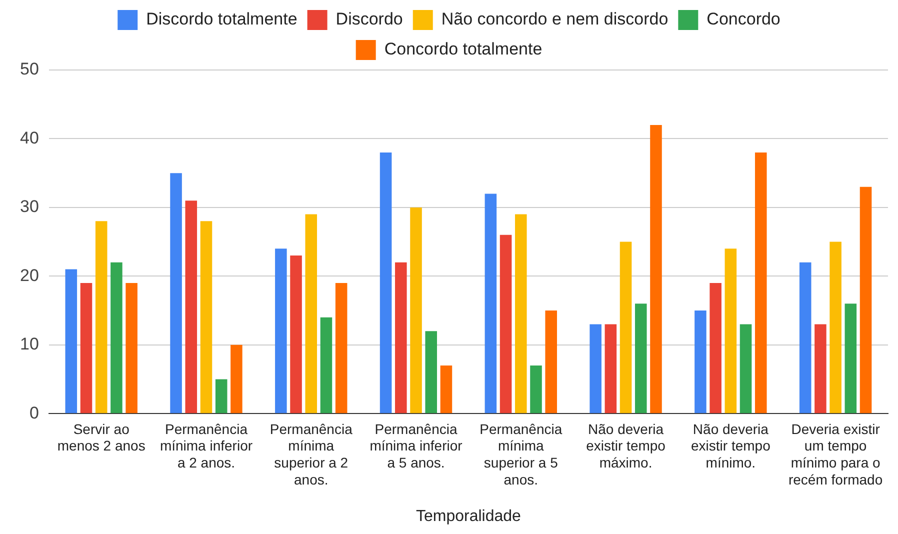 The width and height of the screenshot is (898, 534). Describe the element at coordinates (101, 437) in the screenshot. I see `x-tick-label: Servir ao menos 2 anos` at that location.